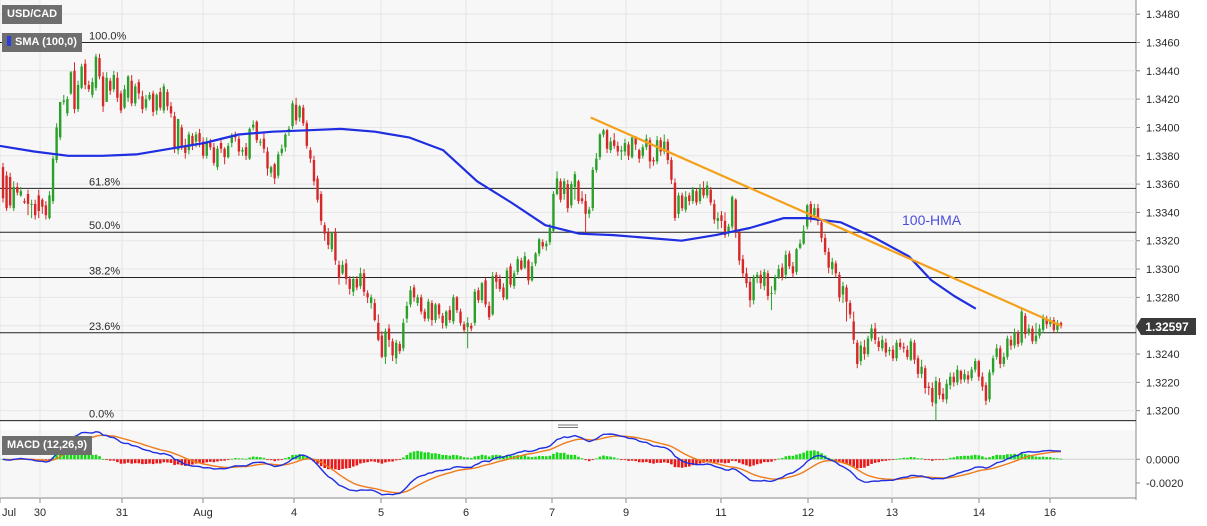 The image size is (1207, 526). What do you see at coordinates (1167, 327) in the screenshot?
I see `last-price-label: 1.32597` at bounding box center [1167, 327].